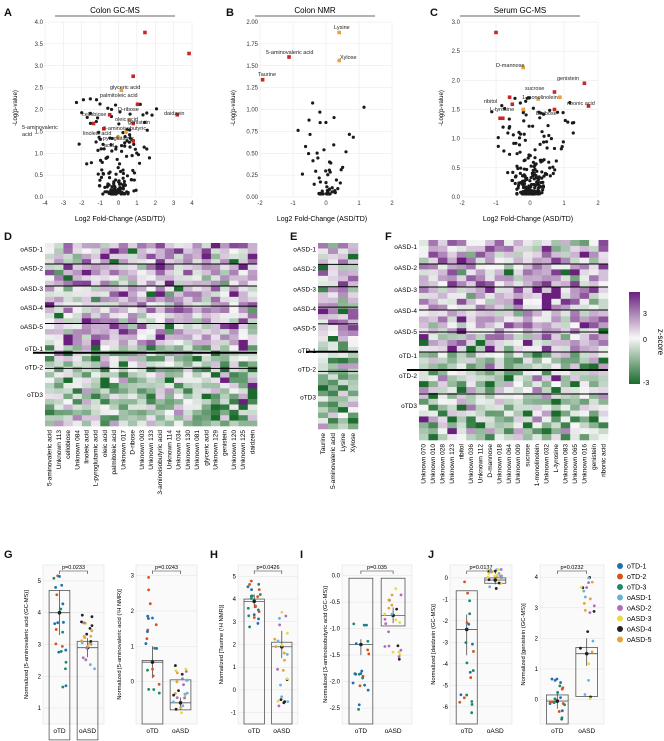 This screenshot has width=664, height=741. I want to click on volcano-a-ytick: 3.5, so click(39, 45).